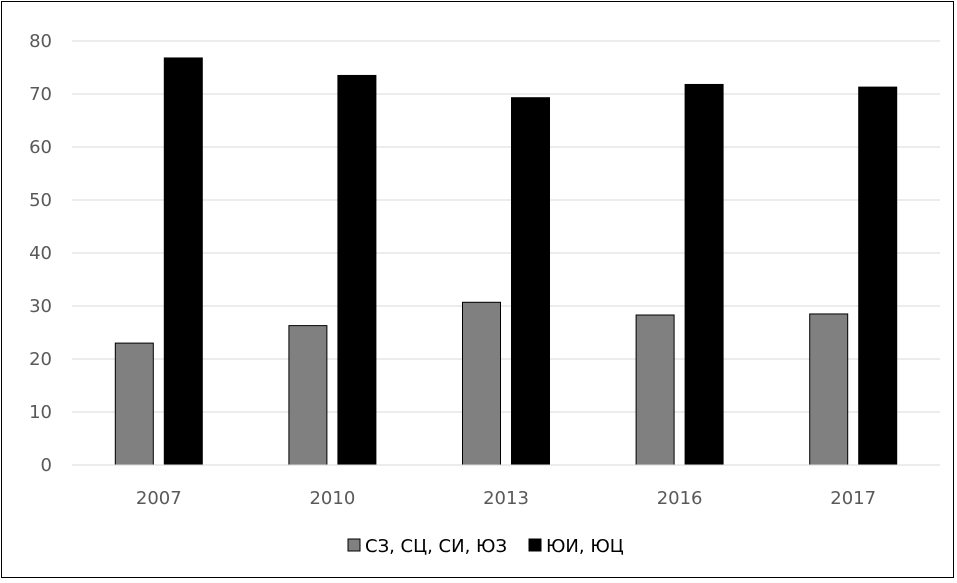  I want to click on legend: СЗ, СЦ, СИ, ЮЗ ЮИ, ЮЦ, so click(485, 546).